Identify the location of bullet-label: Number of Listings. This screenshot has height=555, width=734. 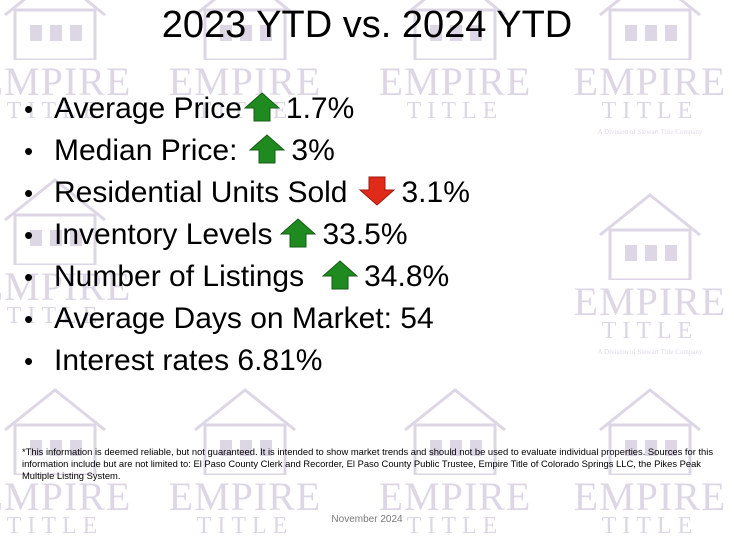
(179, 276).